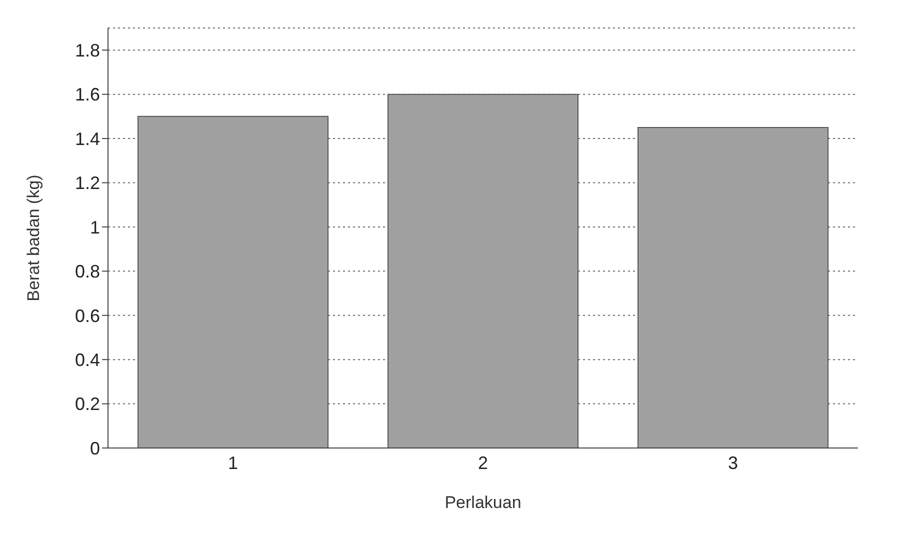 This screenshot has height=556, width=906. Describe the element at coordinates (87, 94) in the screenshot. I see `y-tick-label: 1.6` at that location.